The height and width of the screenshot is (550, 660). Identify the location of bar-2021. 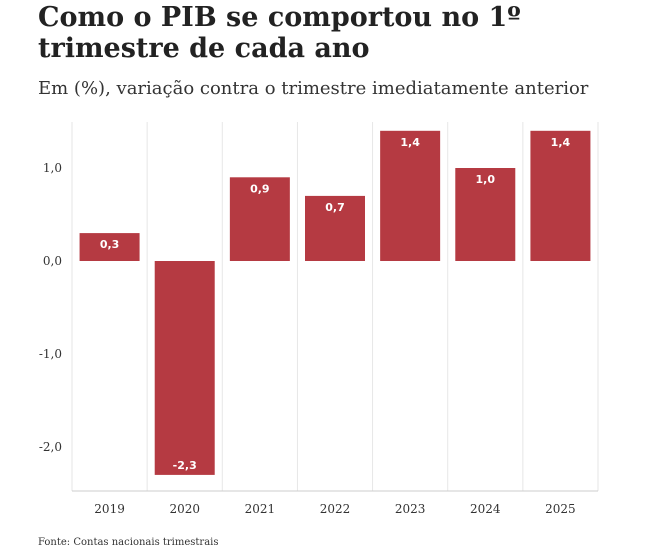
(259, 219).